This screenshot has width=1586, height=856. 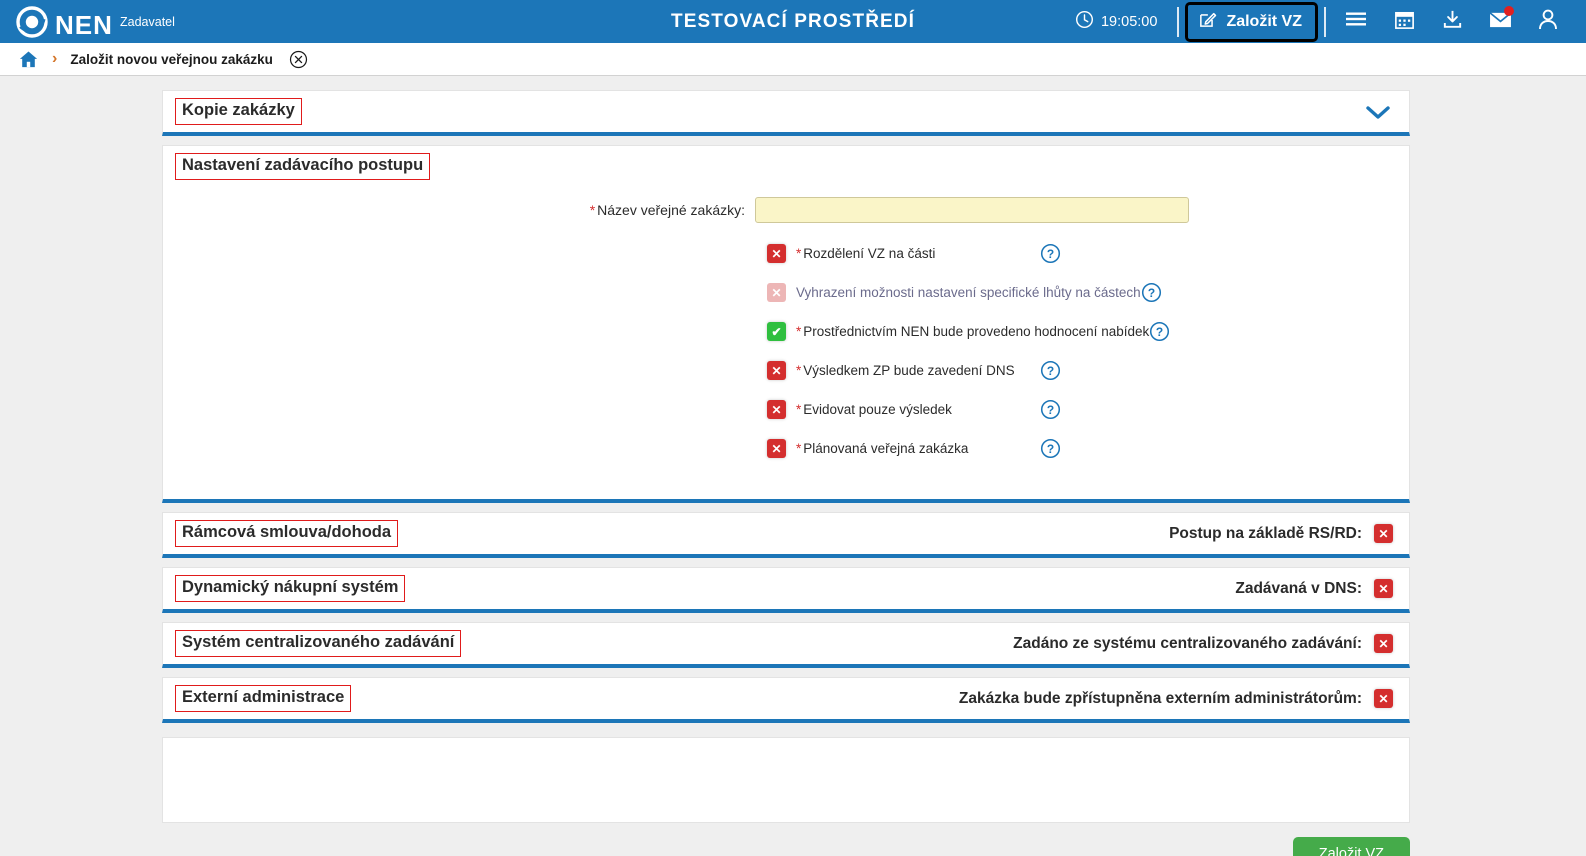 What do you see at coordinates (1265, 533) in the screenshot?
I see `label-postup-rs-rd: Postup na základě RS/RD:` at bounding box center [1265, 533].